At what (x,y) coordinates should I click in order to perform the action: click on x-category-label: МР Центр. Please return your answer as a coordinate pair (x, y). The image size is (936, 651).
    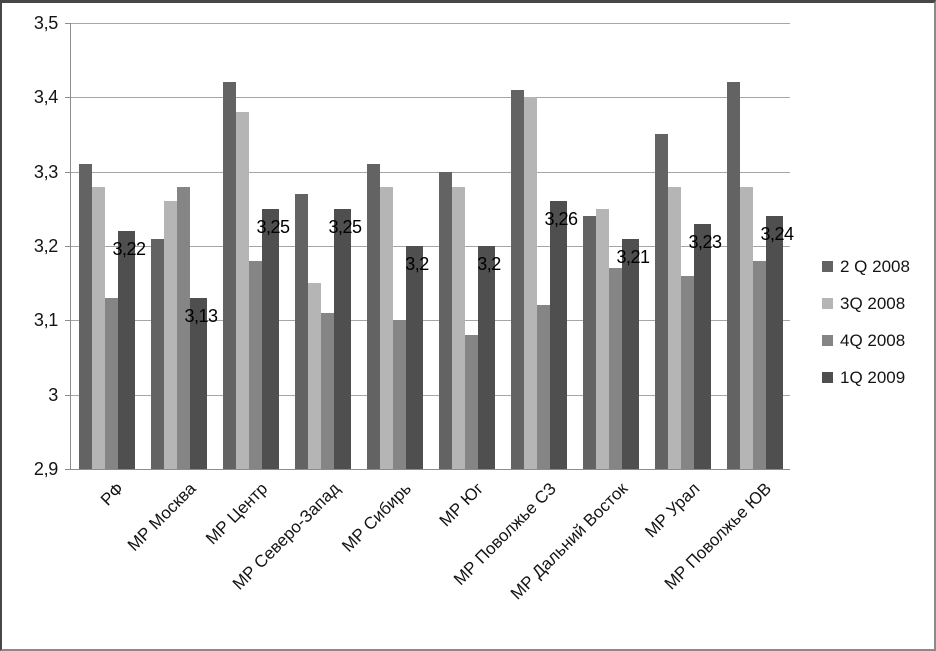
    Looking at the image, I should click on (237, 514).